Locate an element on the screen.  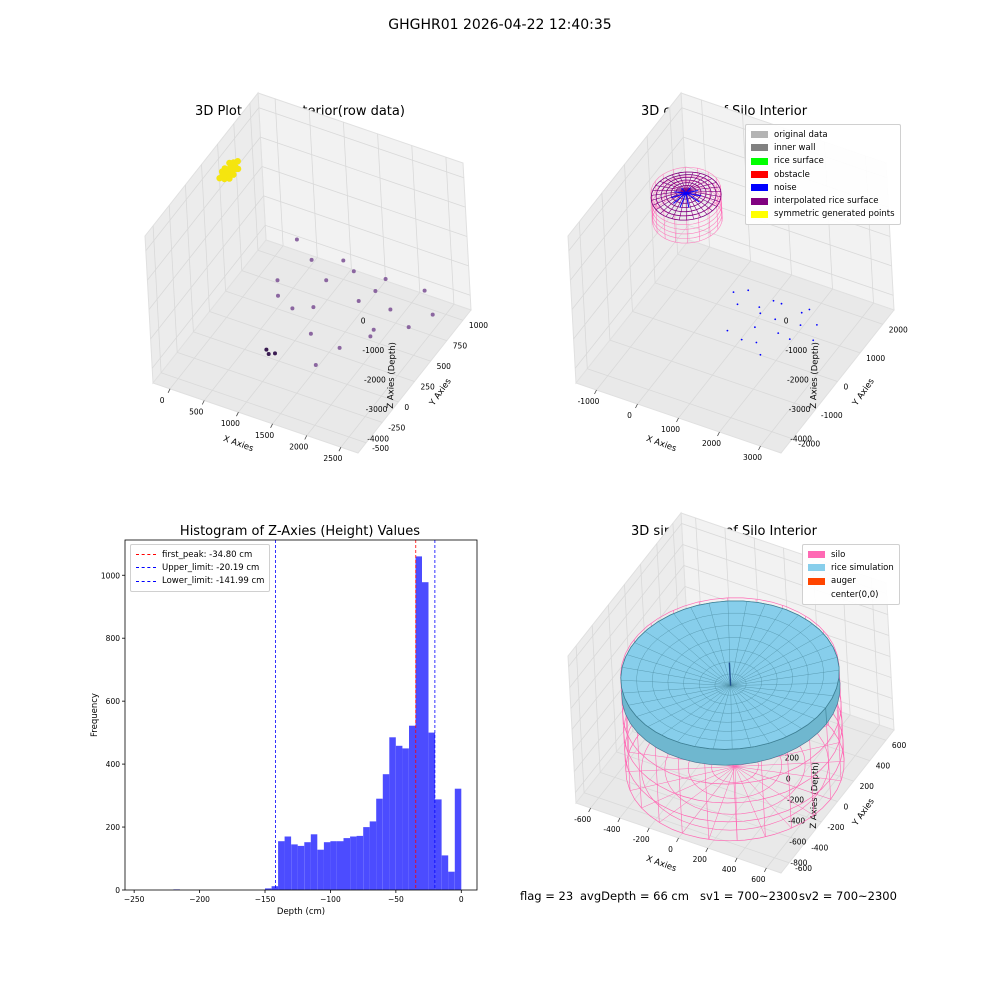
p1-y-tick-label: 0 is located at coordinates (406, 407).